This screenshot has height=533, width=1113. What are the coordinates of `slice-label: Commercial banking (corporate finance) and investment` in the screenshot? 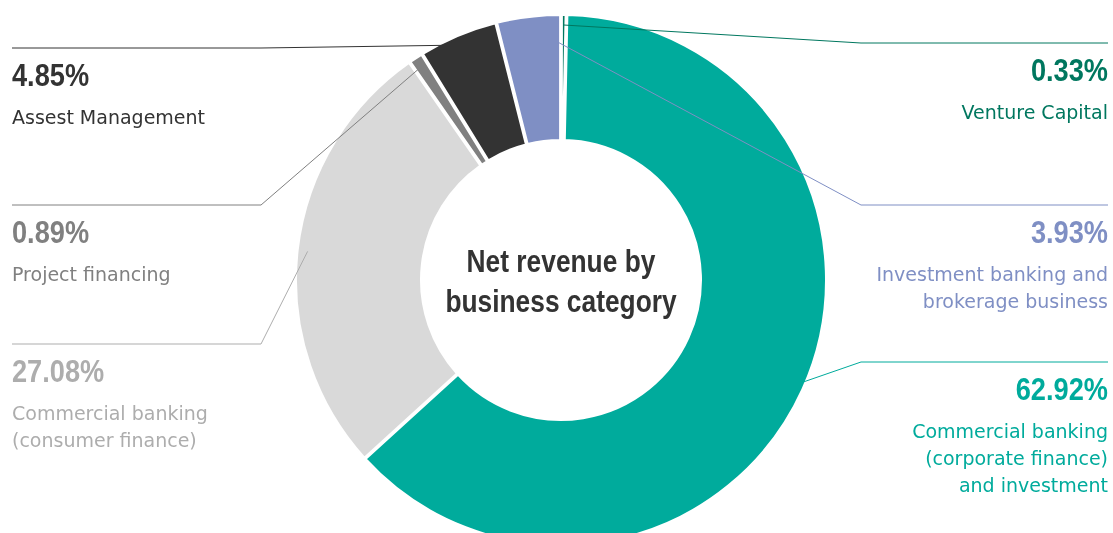 It's located at (1010, 458).